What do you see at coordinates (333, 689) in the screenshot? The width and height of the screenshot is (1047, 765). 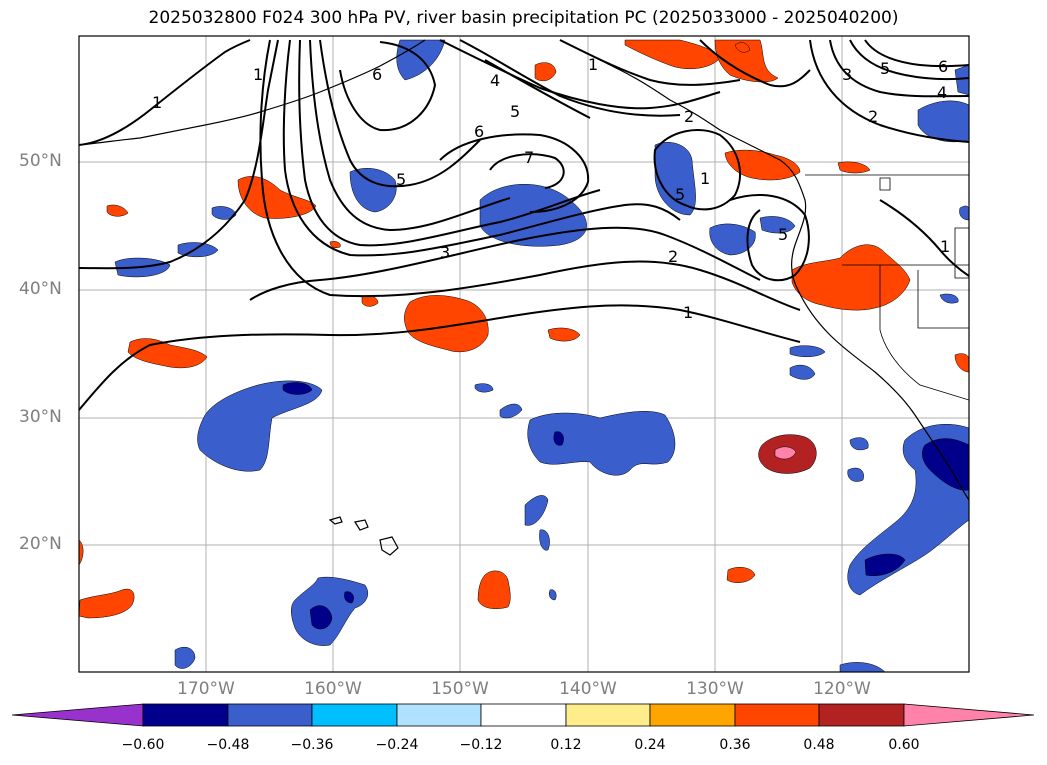 I see `lon-label-160w: 160°W` at bounding box center [333, 689].